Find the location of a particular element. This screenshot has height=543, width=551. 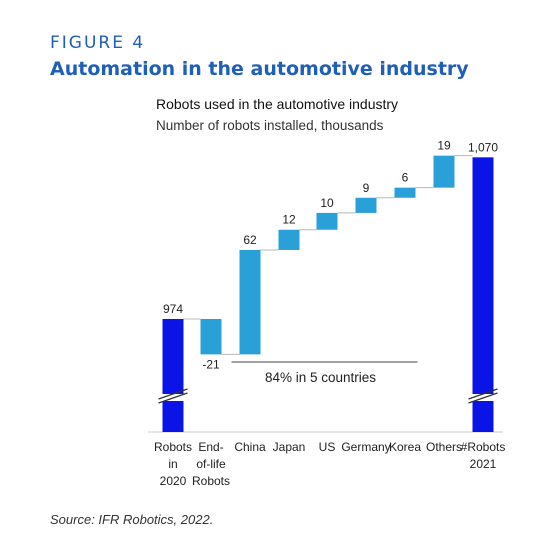

category-label: Japan is located at coordinates (289, 447).